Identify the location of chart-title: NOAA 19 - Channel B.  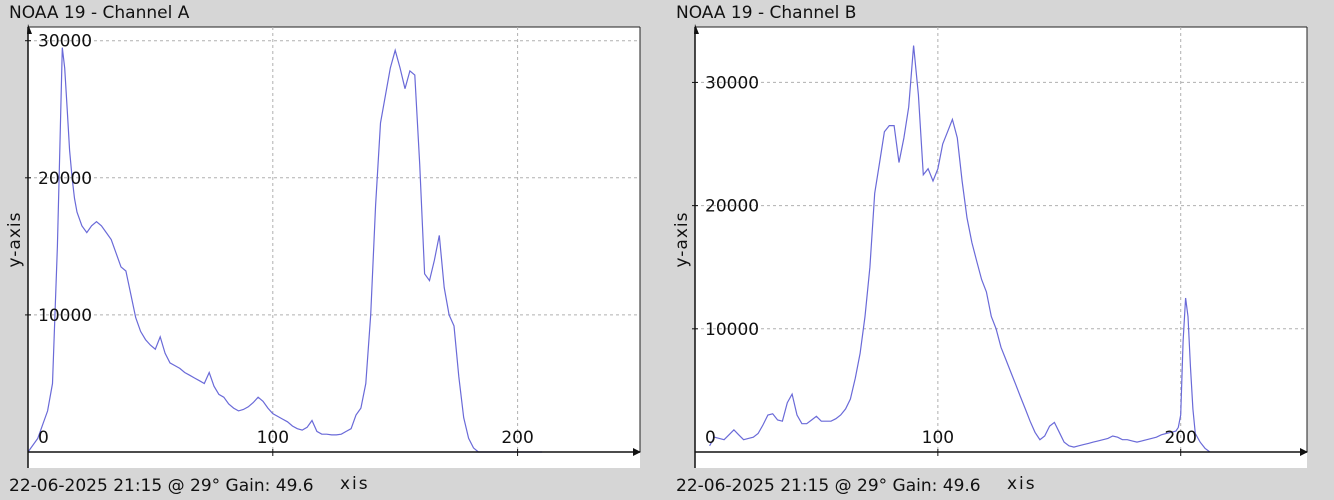
(766, 13).